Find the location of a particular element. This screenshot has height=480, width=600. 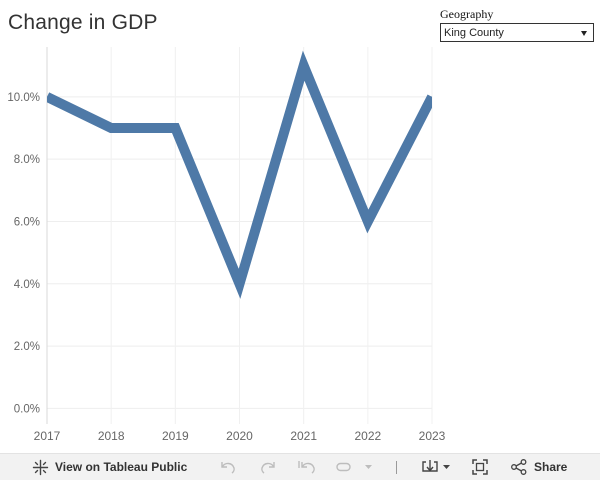

y-tick-label: 8.0% is located at coordinates (27, 160).